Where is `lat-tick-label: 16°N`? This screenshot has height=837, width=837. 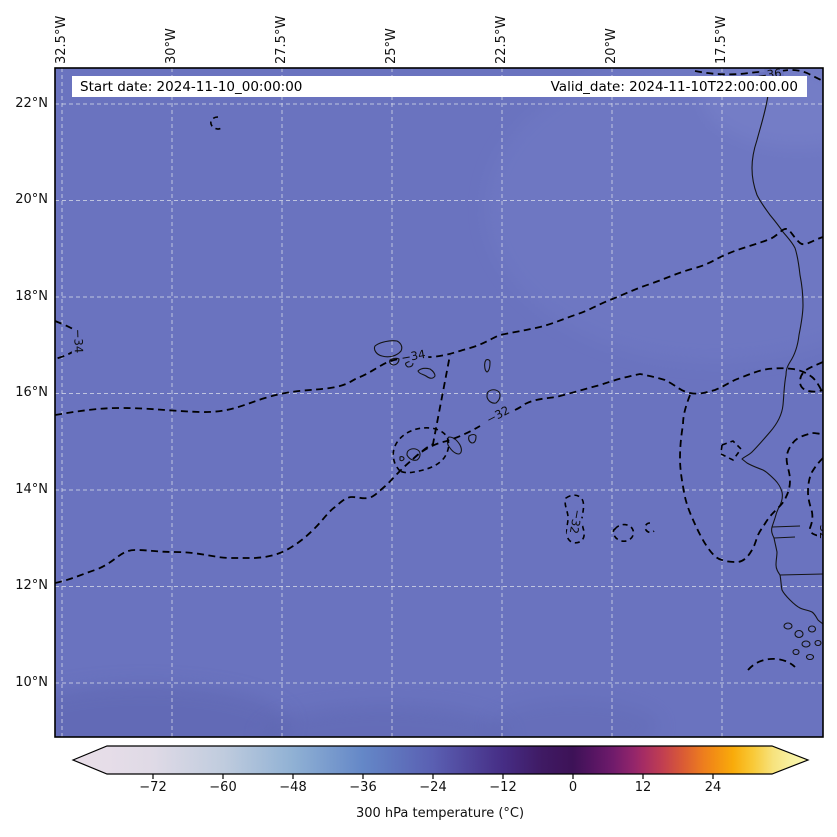 lat-tick-label: 16°N is located at coordinates (31, 392).